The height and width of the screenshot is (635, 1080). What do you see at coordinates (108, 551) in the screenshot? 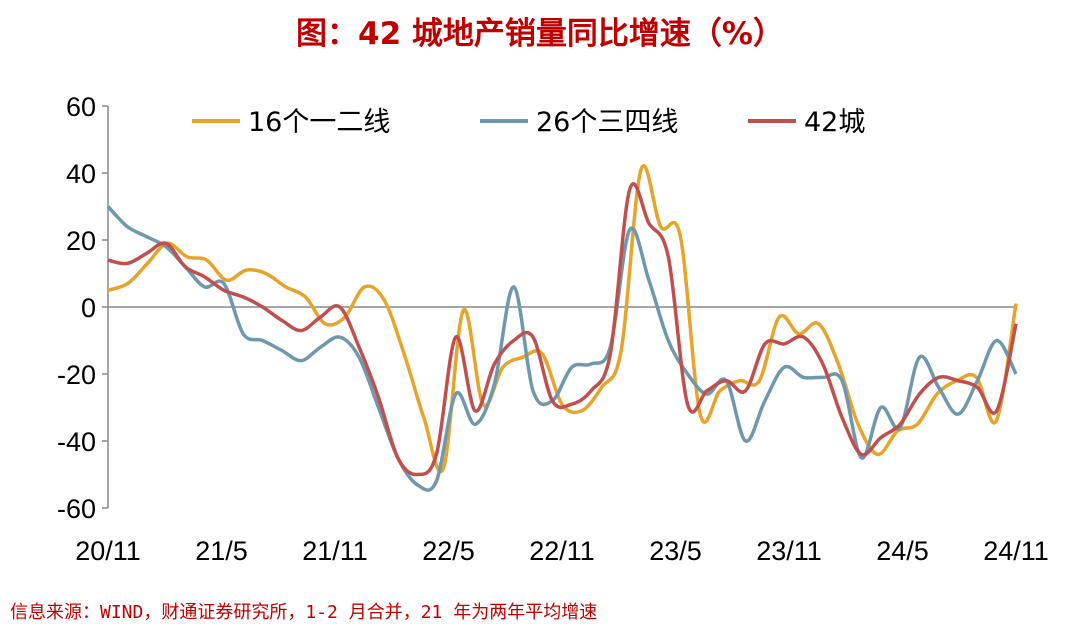
I see `x-tick-label: 20/11` at bounding box center [108, 551].